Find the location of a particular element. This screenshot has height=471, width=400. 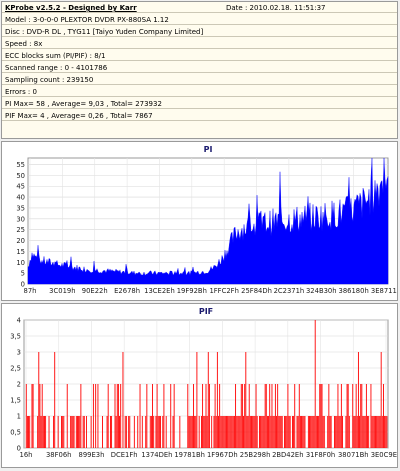

info-pif-stats: PIF Max= 4 , Average= 0,26 , Total= 7867 is located at coordinates (199, 115).